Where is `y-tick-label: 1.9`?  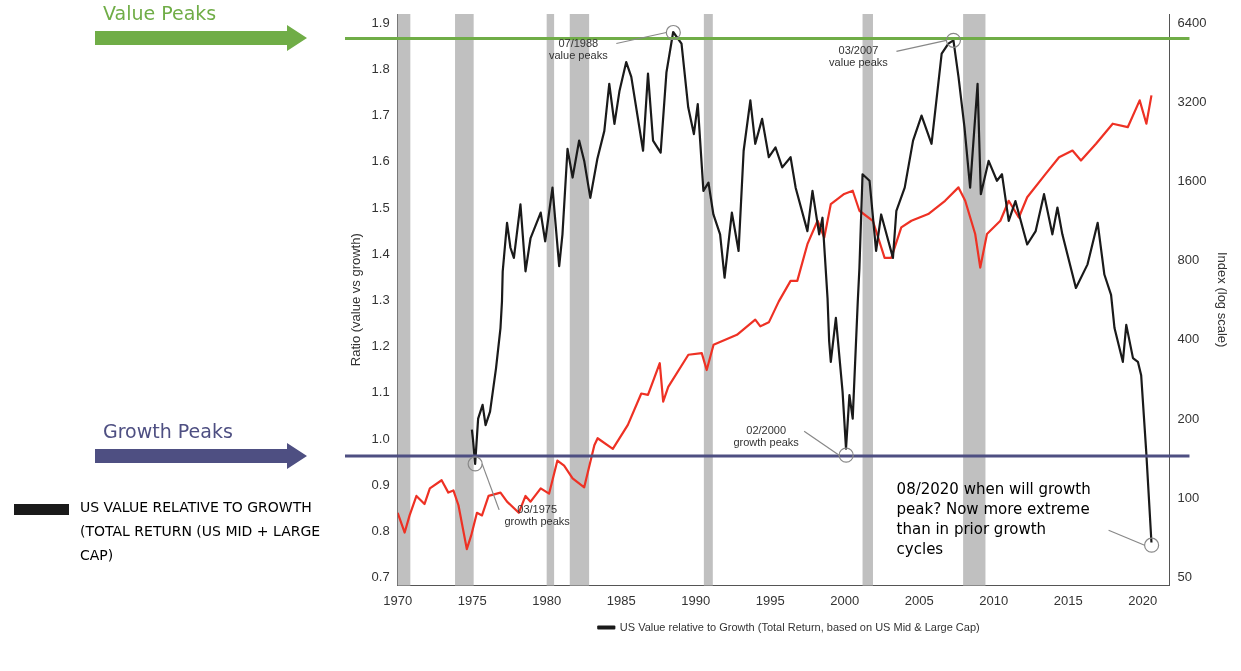 y-tick-label: 1.9 is located at coordinates (380, 22).